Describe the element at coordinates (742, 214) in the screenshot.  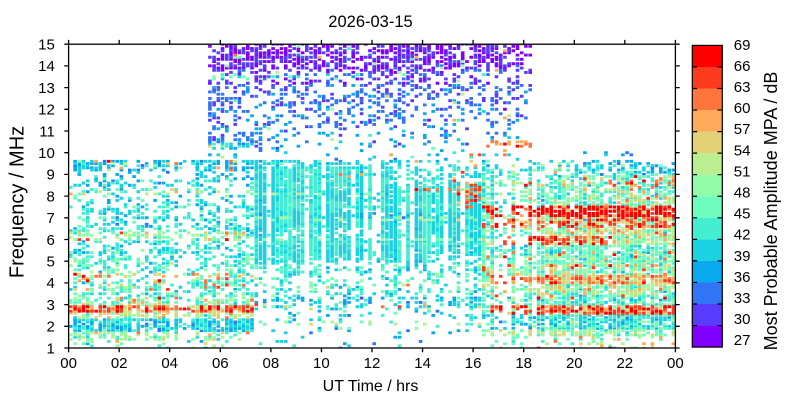
I see `svg-text: 45` at that location.